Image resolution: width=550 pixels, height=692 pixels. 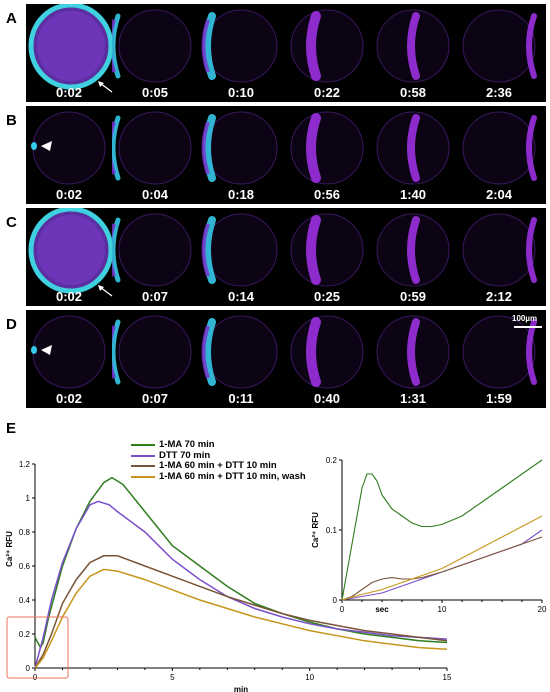 I want to click on micrograph-frame: 0:18, so click(x=241, y=155).